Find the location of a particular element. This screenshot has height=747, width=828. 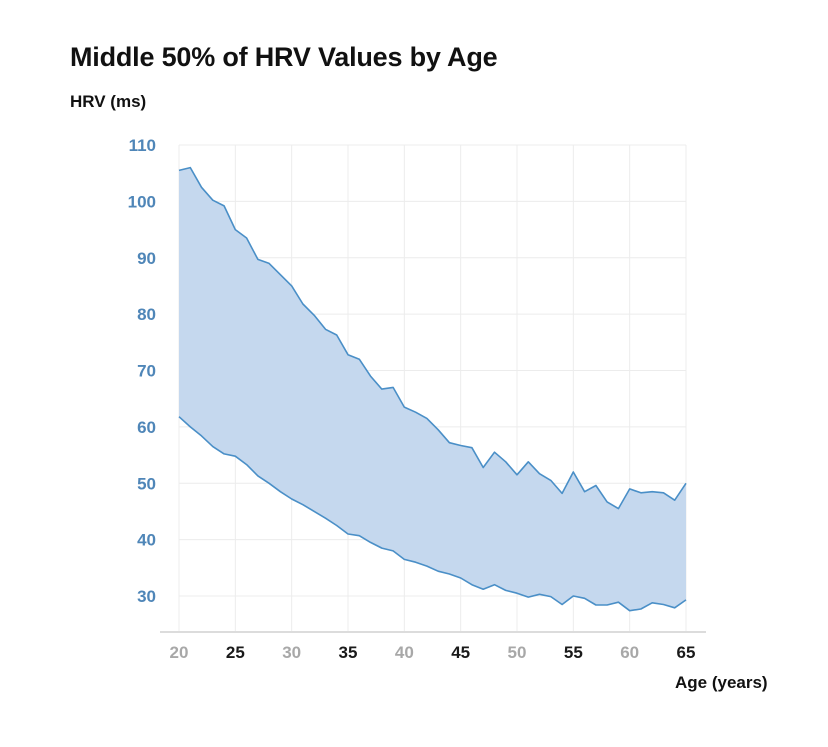

x-tick-label: 25 is located at coordinates (235, 652).